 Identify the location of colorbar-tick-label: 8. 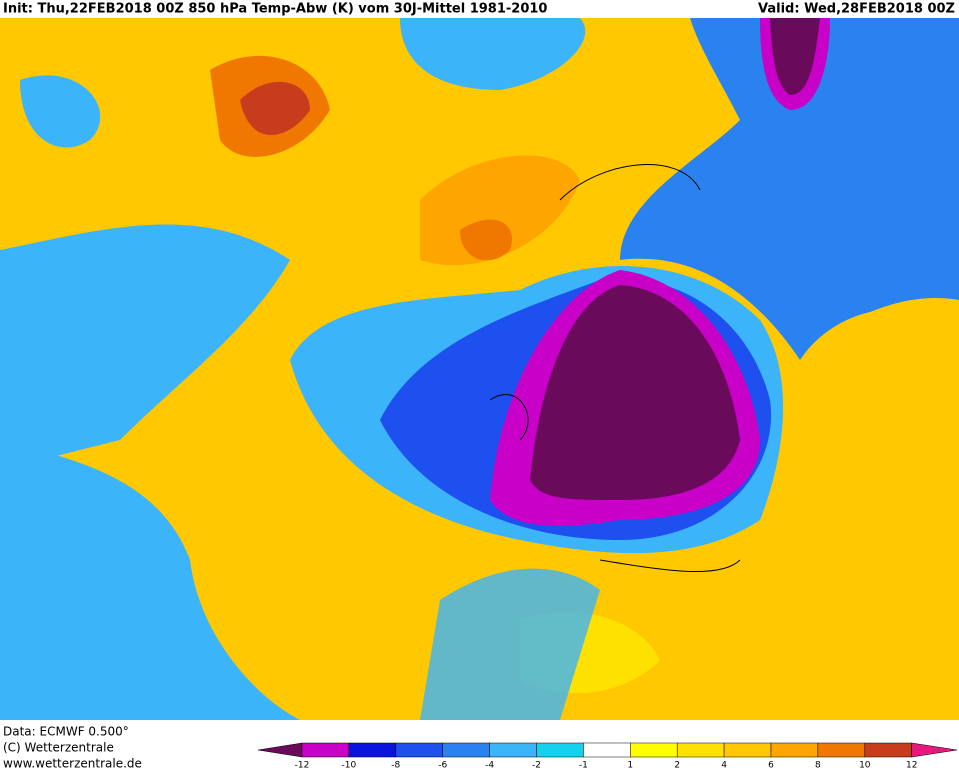
(818, 766).